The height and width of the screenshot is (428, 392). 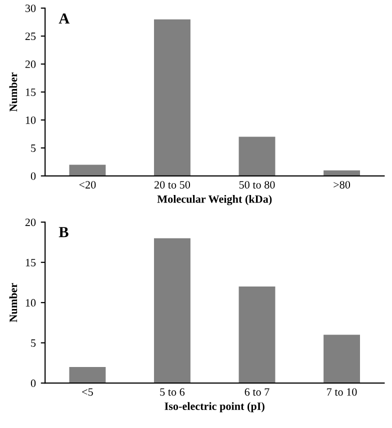 What do you see at coordinates (30, 8) in the screenshot?
I see `y-tick-label: 30` at bounding box center [30, 8].